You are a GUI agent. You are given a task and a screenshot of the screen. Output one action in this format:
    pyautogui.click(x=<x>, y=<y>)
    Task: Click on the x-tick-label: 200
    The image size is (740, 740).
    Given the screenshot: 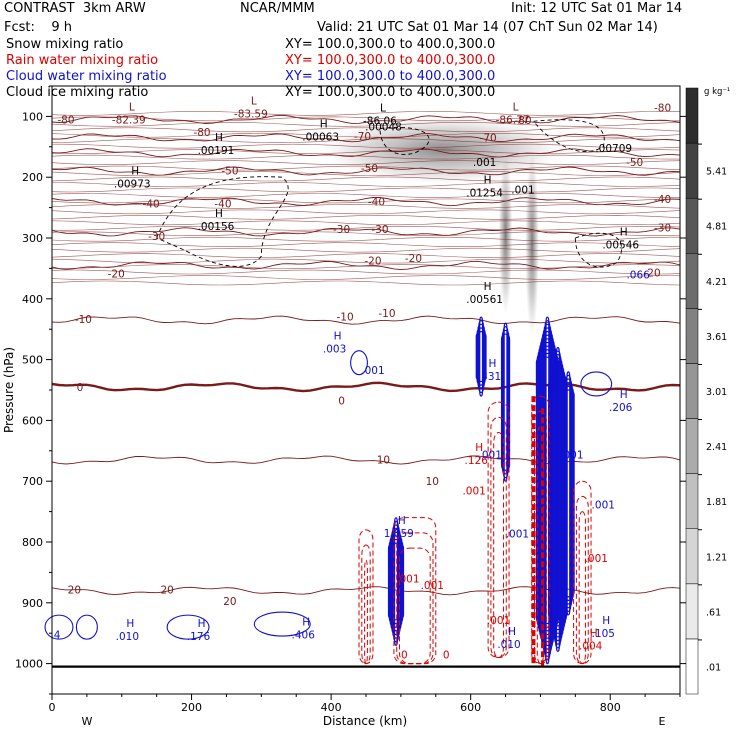 What is the action you would take?
    pyautogui.click(x=191, y=707)
    